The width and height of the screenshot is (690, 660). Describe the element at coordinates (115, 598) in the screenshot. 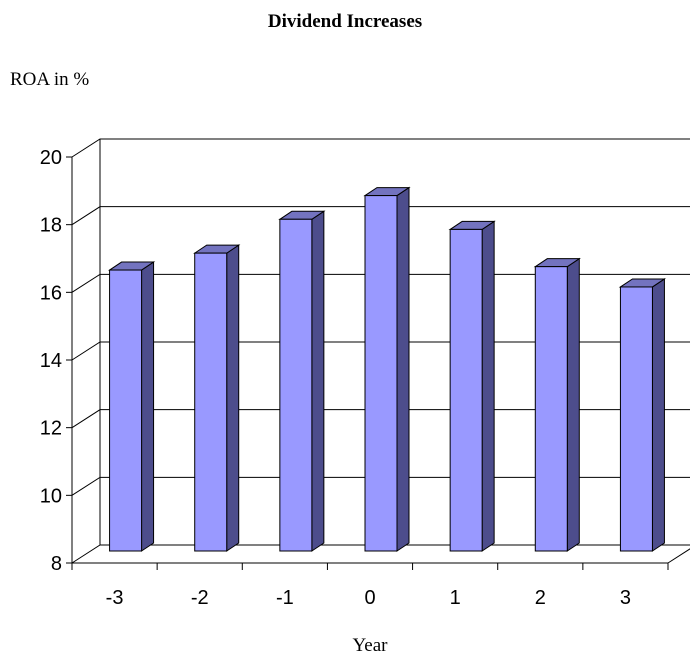

I see `x-tick-label: -3` at that location.